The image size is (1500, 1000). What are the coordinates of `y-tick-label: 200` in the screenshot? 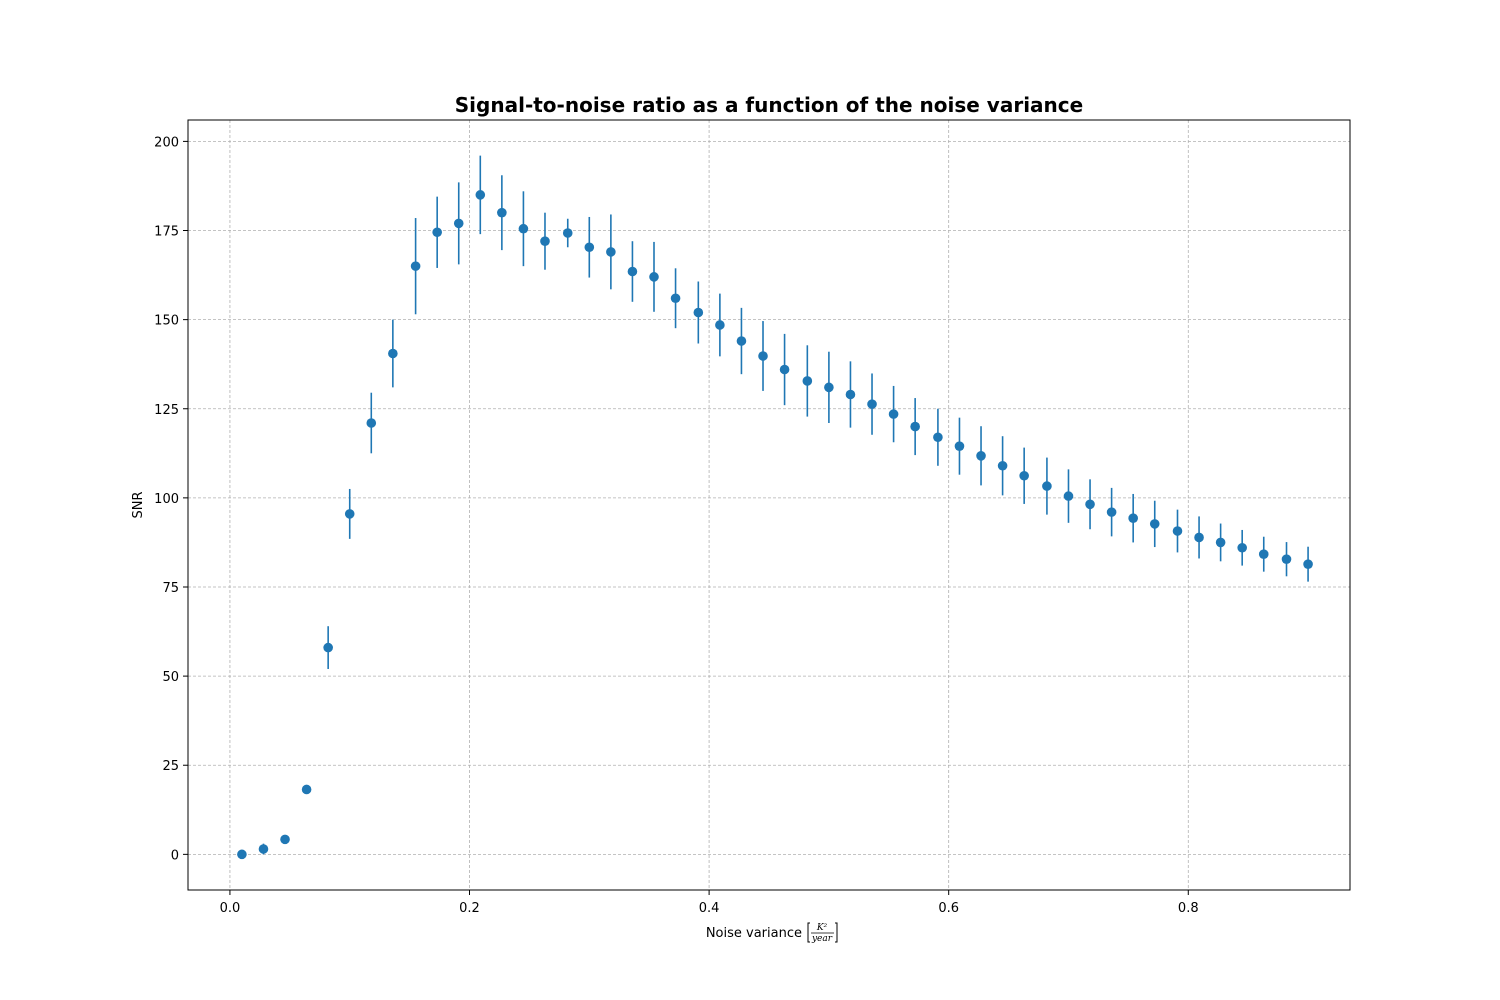 It's located at (166, 142).